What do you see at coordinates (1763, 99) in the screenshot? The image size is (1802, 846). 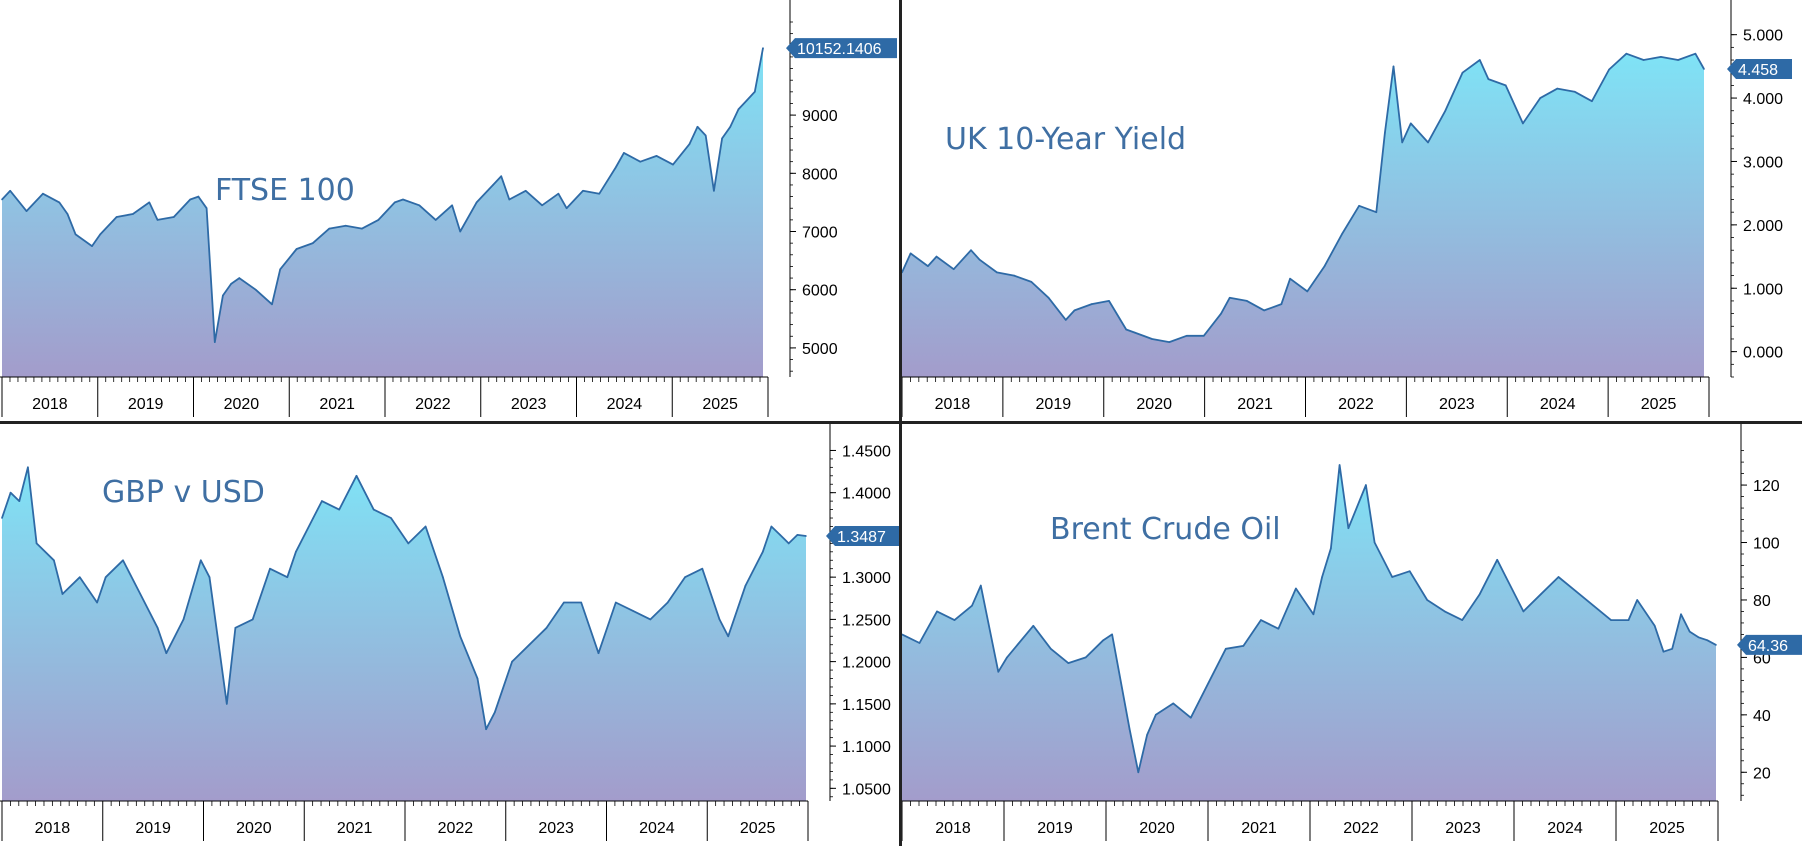 I see `y-tick-label: 4.000` at bounding box center [1763, 99].